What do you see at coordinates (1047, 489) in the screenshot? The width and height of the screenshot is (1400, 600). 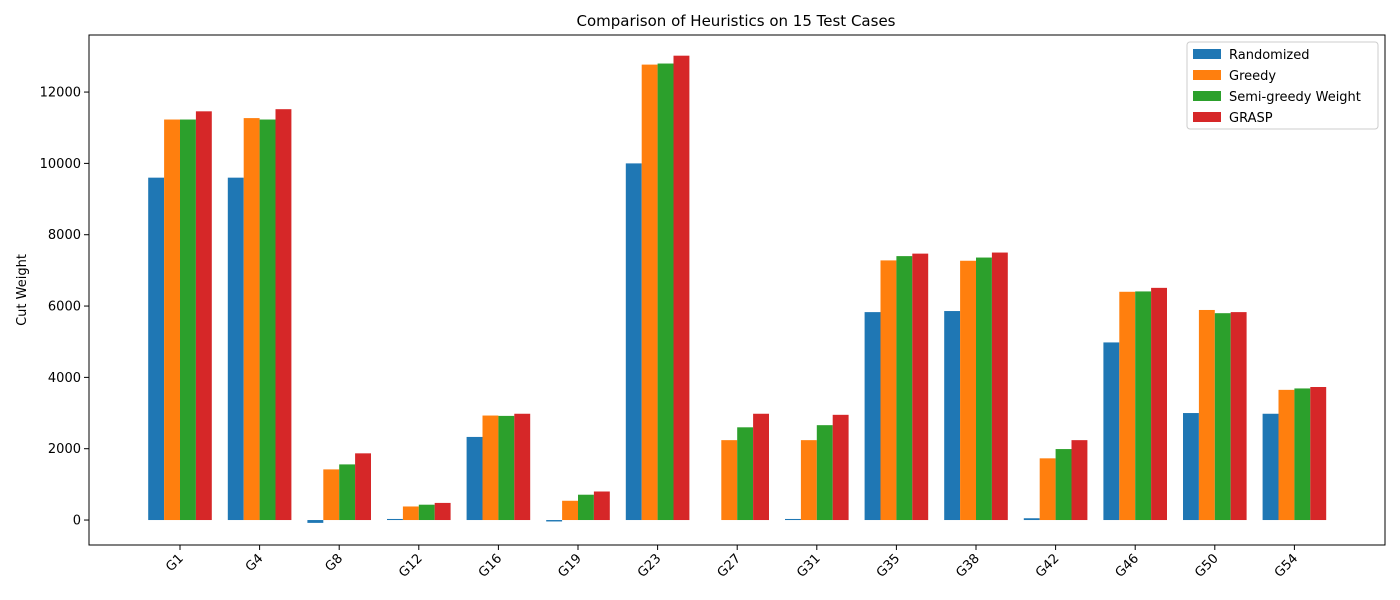 I see `bar-G42-greedy` at bounding box center [1047, 489].